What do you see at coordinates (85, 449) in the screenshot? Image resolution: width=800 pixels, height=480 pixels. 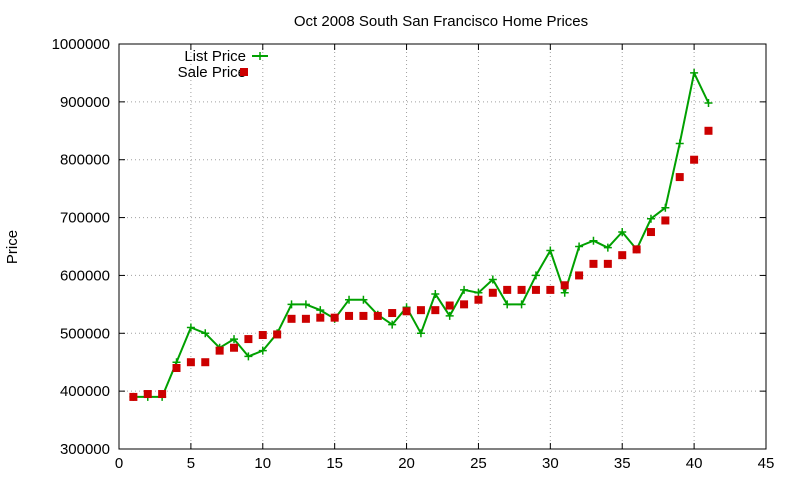 I see `y-tick-label: 300000` at bounding box center [85, 449].